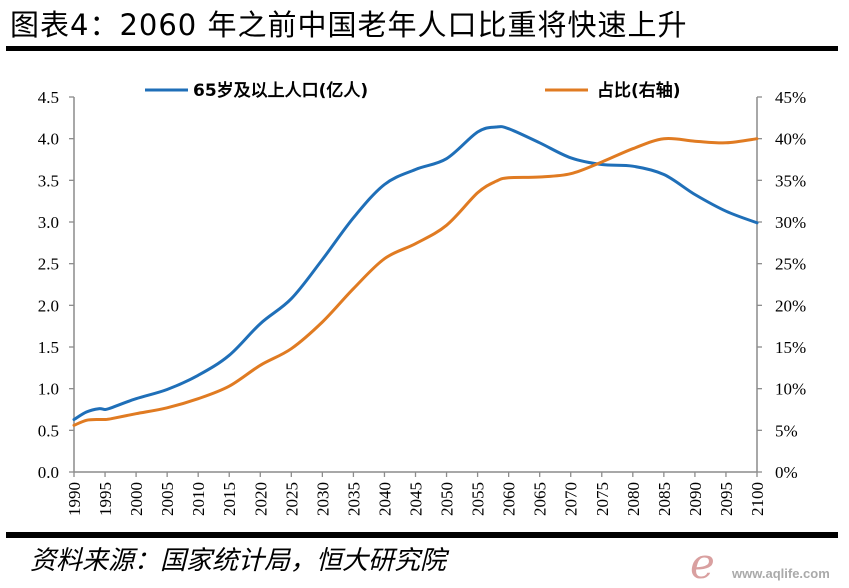 The width and height of the screenshot is (849, 588). What do you see at coordinates (291, 499) in the screenshot?
I see `x-tick-label: 2025` at bounding box center [291, 499].